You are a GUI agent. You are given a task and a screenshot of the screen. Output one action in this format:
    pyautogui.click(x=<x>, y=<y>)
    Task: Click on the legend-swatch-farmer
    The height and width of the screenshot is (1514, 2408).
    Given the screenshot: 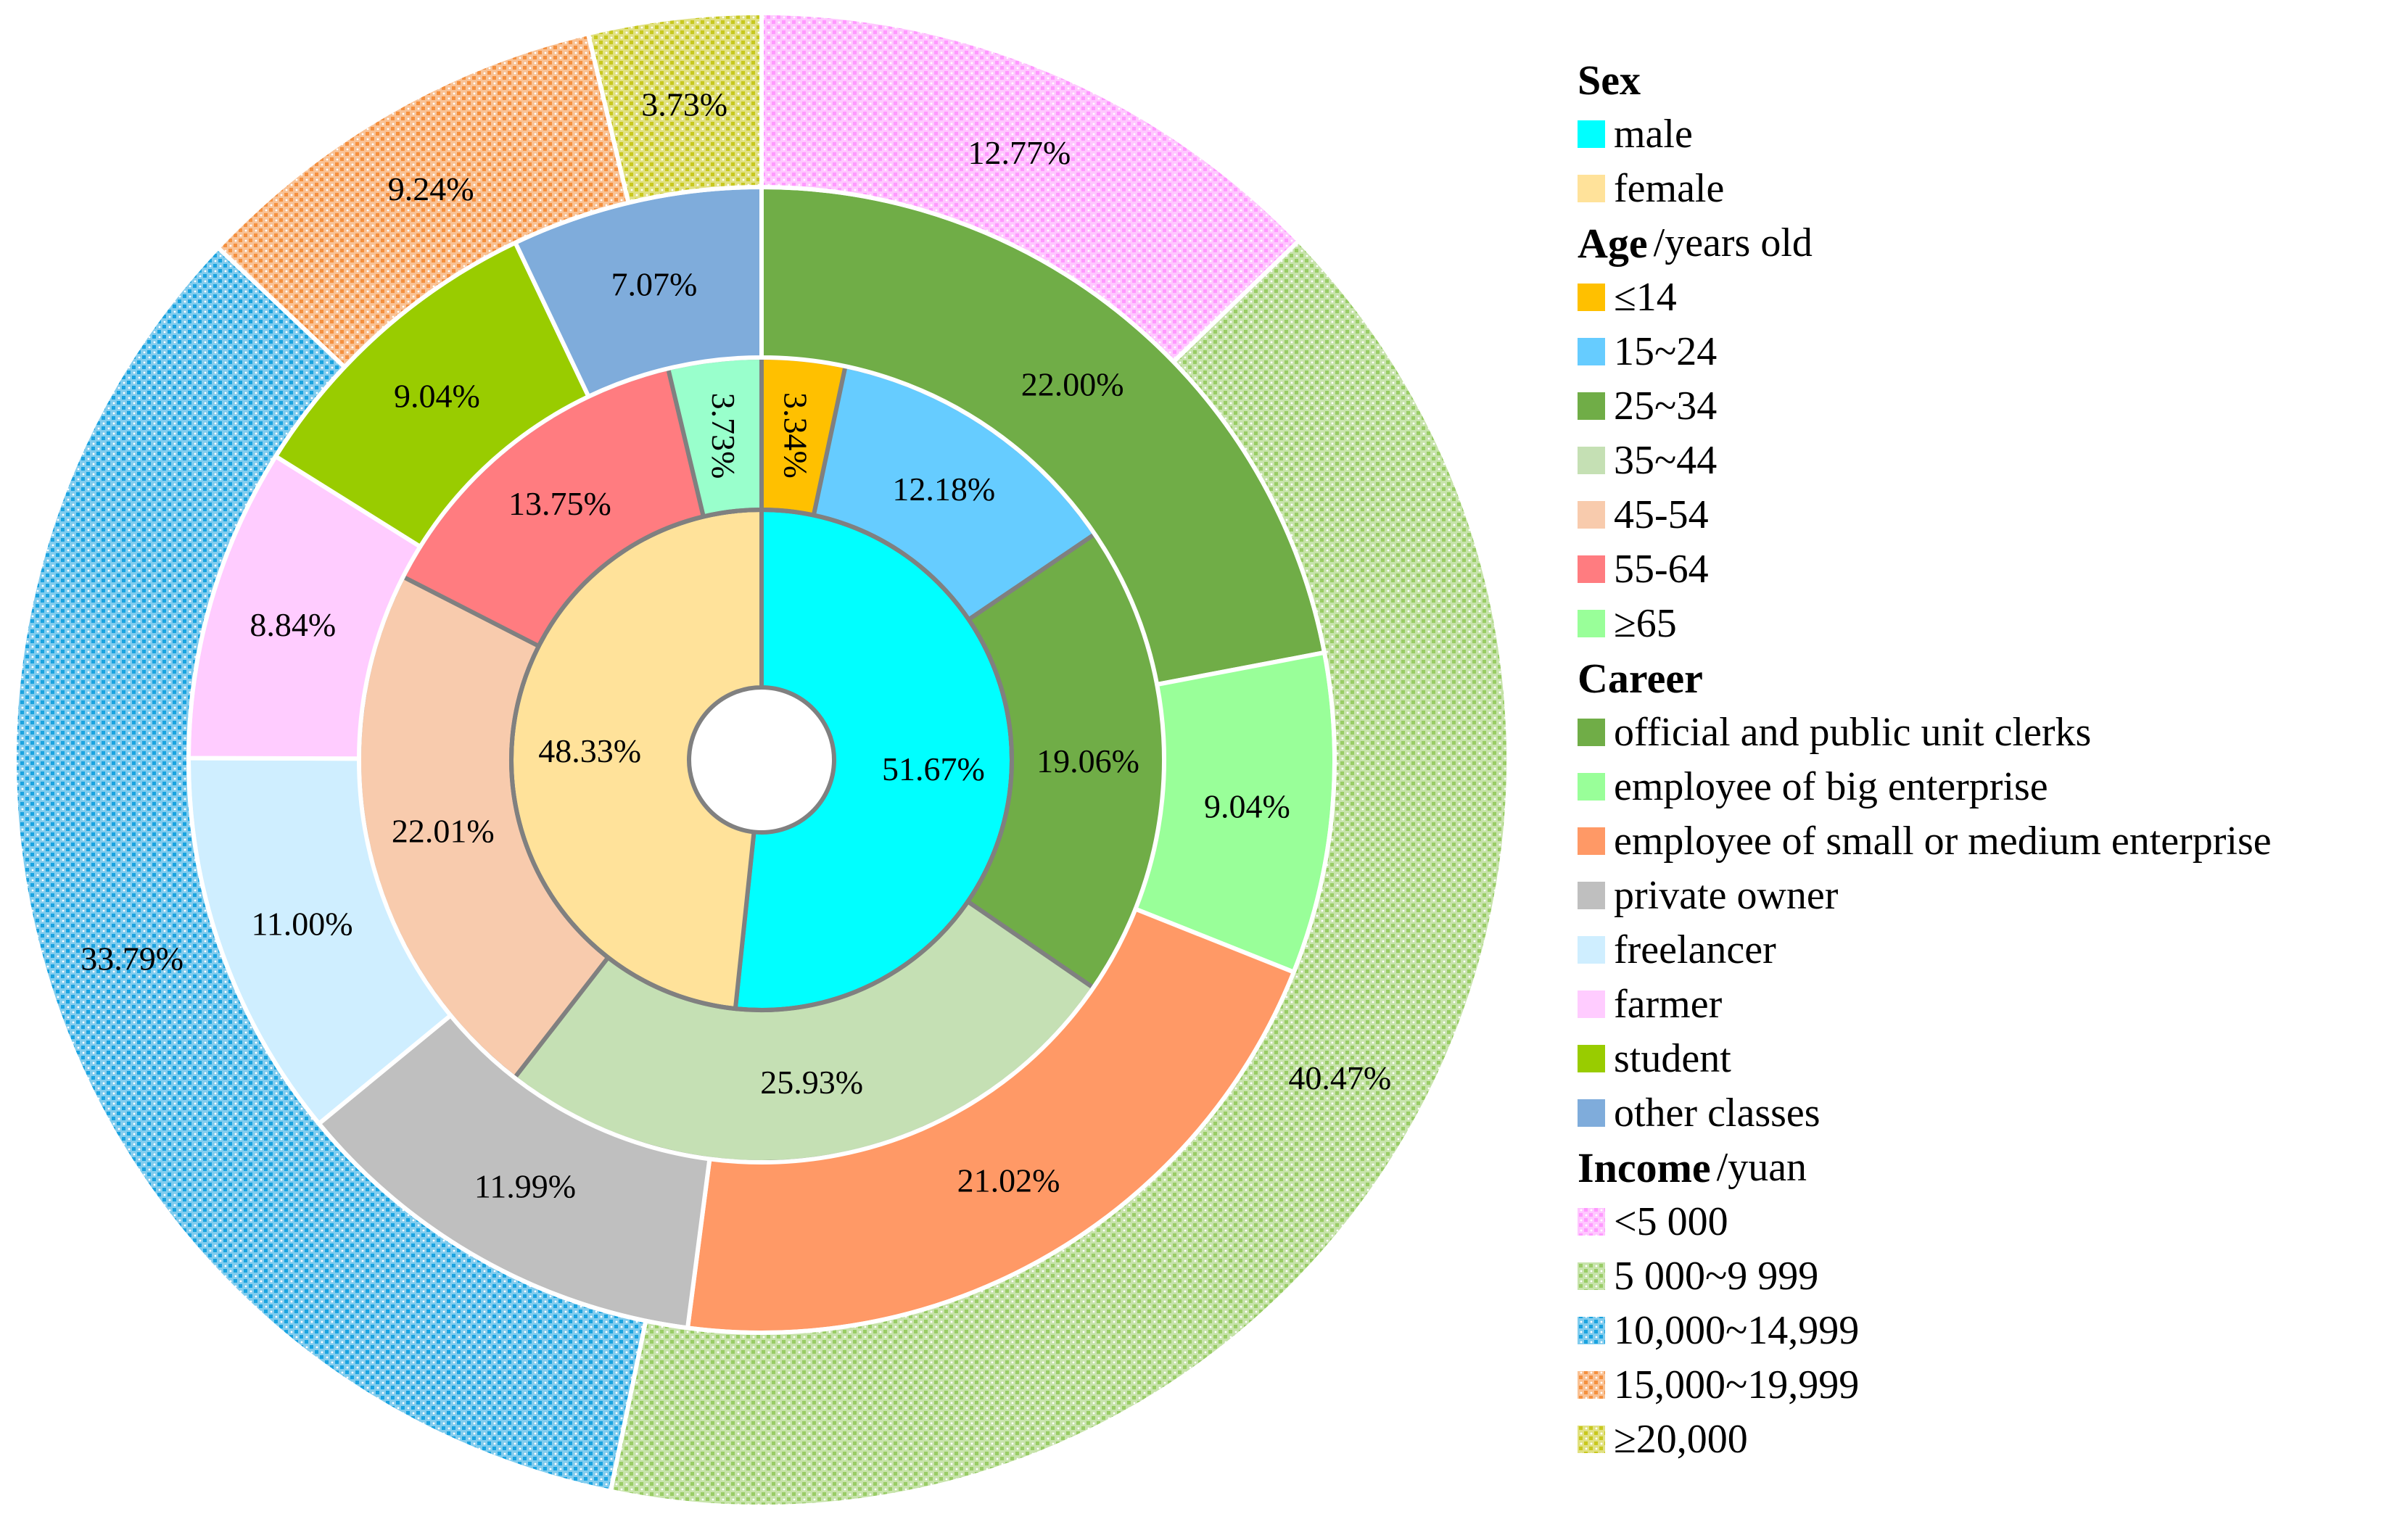 What is the action you would take?
    pyautogui.click(x=1591, y=1004)
    